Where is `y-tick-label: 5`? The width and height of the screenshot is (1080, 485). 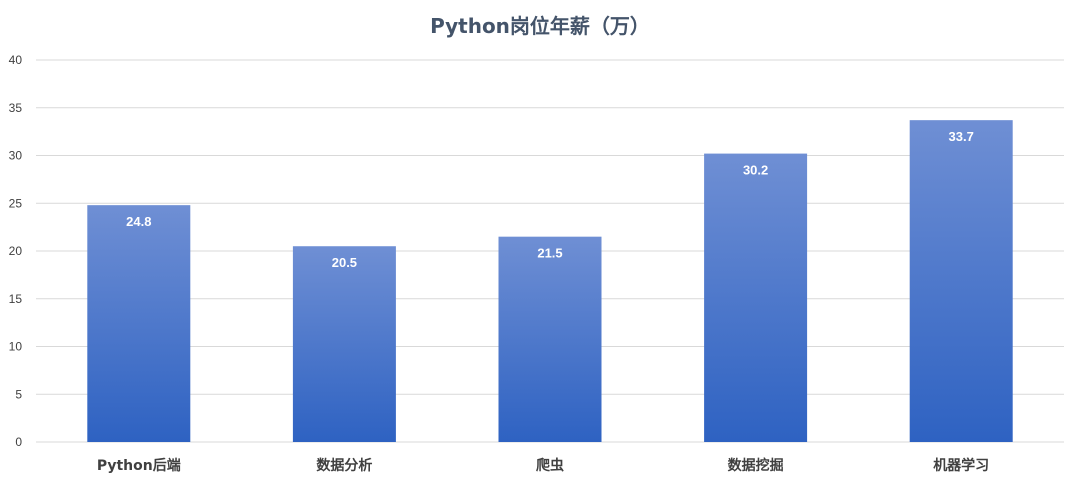 y-tick-label: 5 is located at coordinates (18, 394).